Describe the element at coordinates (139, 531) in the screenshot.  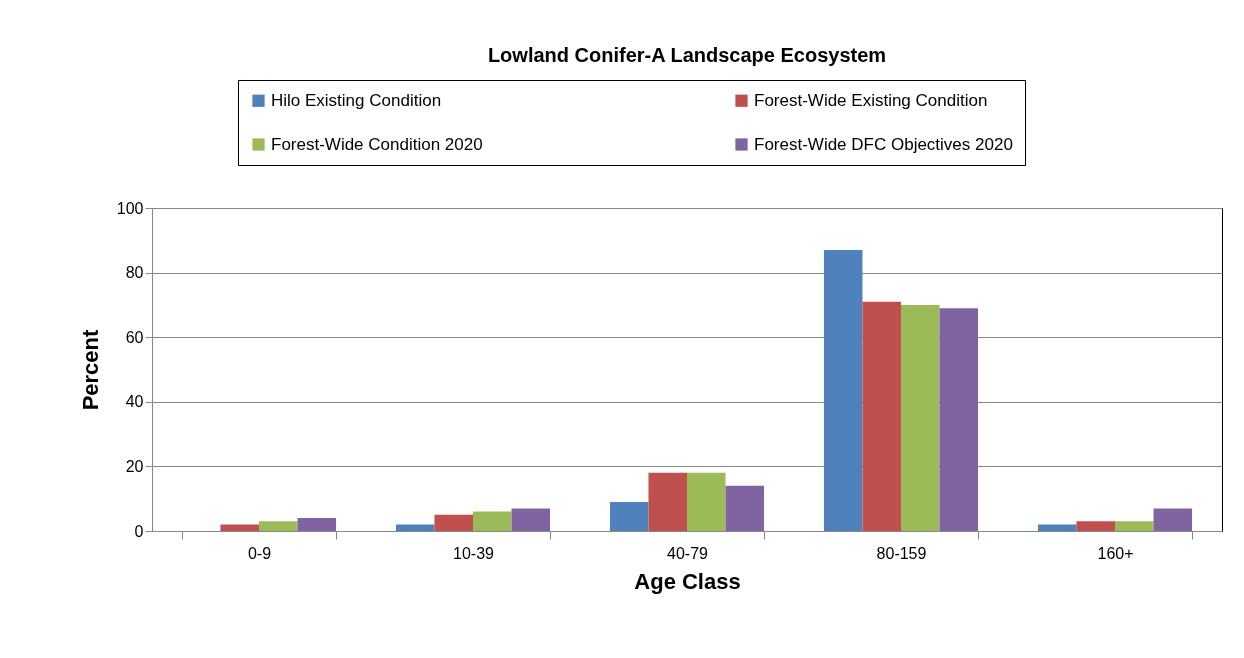
I see `y-tick-label: 0` at that location.